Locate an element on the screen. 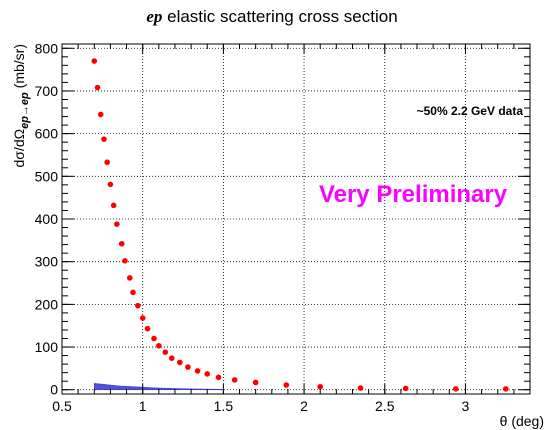  chart-title-prefix: ep is located at coordinates (154, 16).